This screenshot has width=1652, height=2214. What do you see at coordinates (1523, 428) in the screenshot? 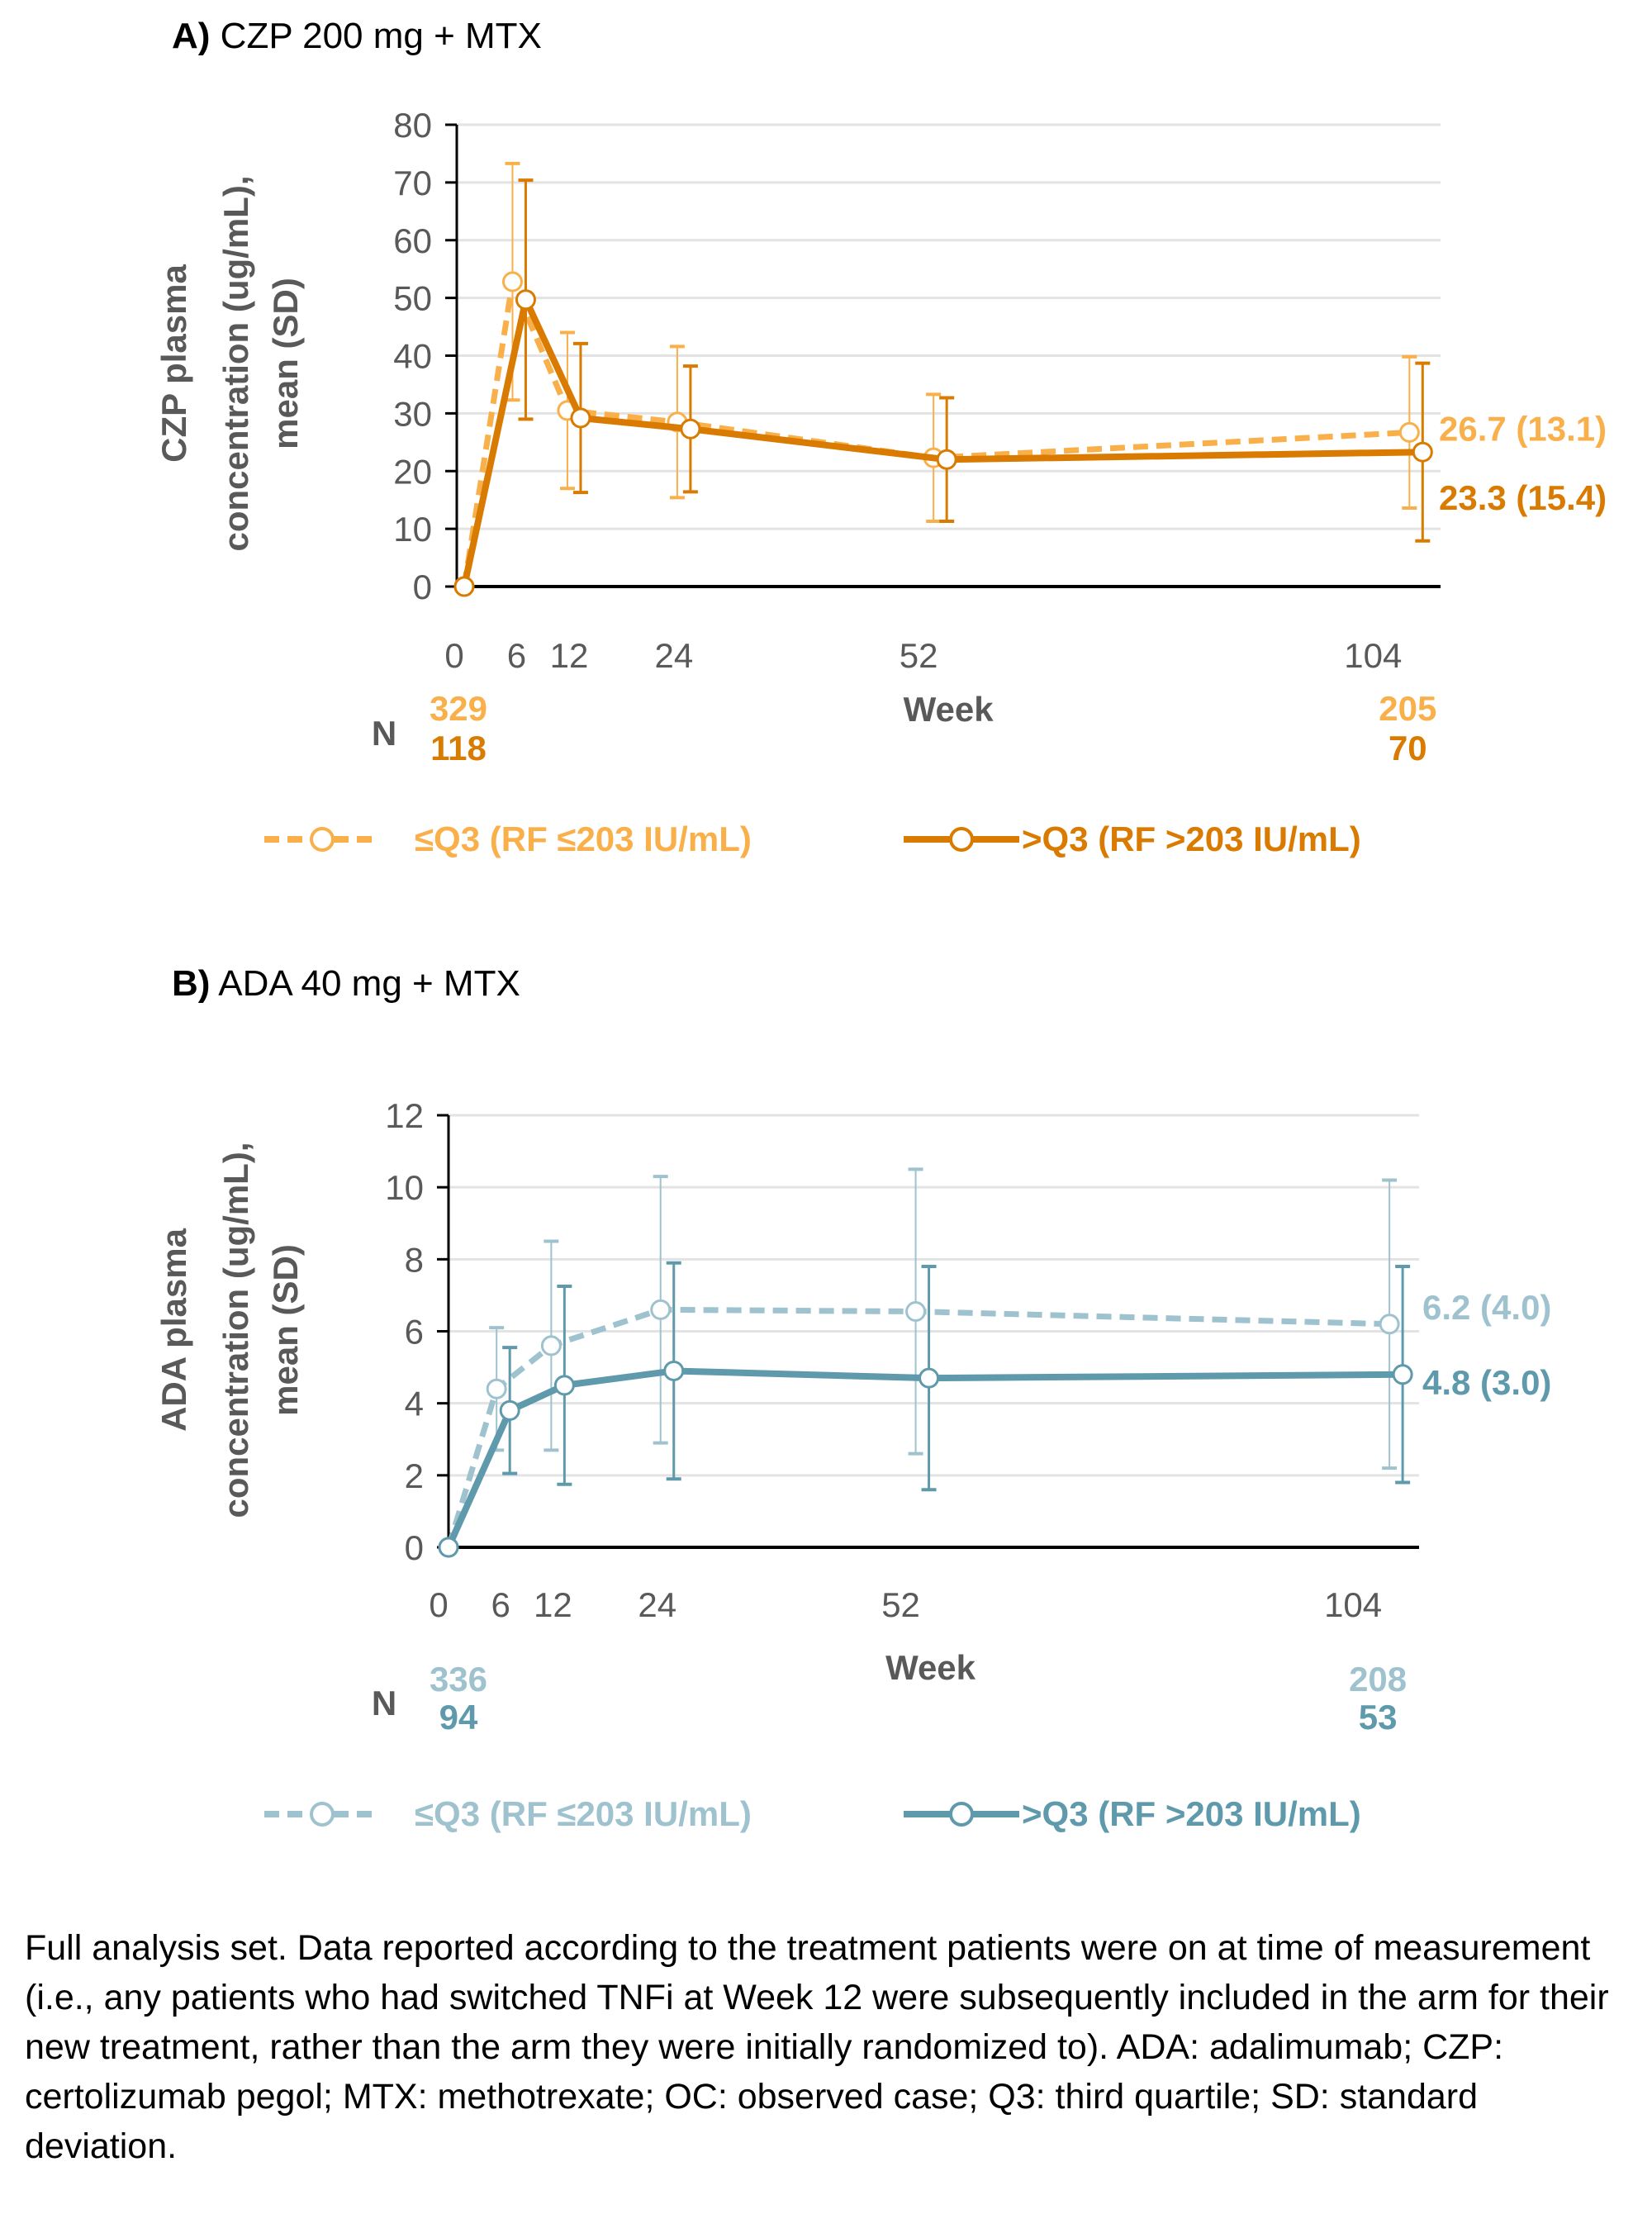
I see `end-value-label: 26.7 (13.1)` at bounding box center [1523, 428].